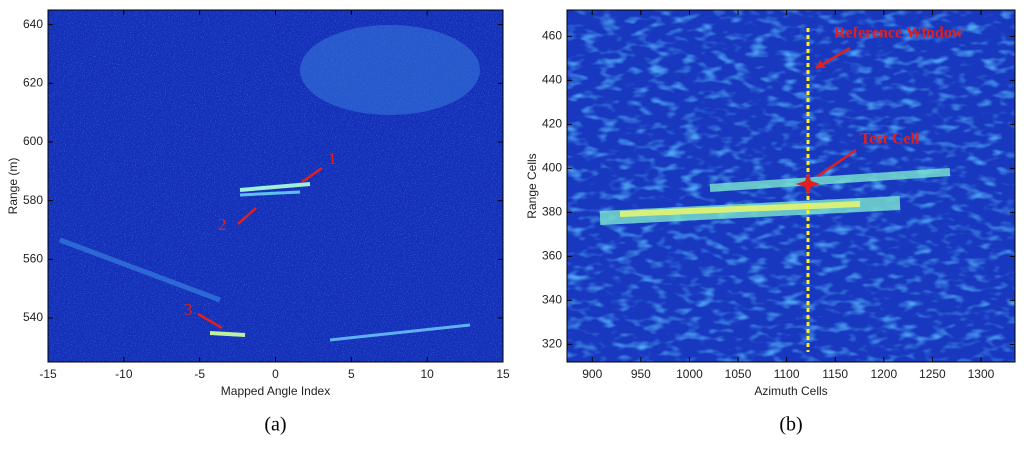 The image size is (1024, 451). Describe the element at coordinates (738, 374) in the screenshot. I see `x-tick-label: 1050` at that location.